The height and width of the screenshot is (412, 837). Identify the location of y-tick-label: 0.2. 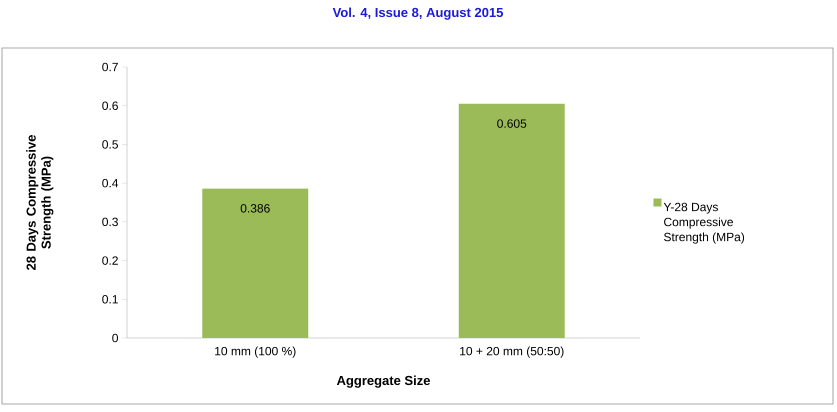
(110, 260).